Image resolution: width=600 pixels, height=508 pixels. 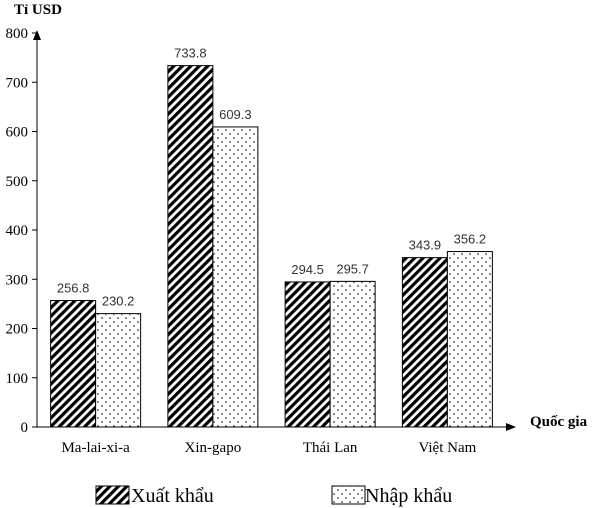 What do you see at coordinates (470, 239) in the screenshot?
I see `data-label-import: 356.2` at bounding box center [470, 239].